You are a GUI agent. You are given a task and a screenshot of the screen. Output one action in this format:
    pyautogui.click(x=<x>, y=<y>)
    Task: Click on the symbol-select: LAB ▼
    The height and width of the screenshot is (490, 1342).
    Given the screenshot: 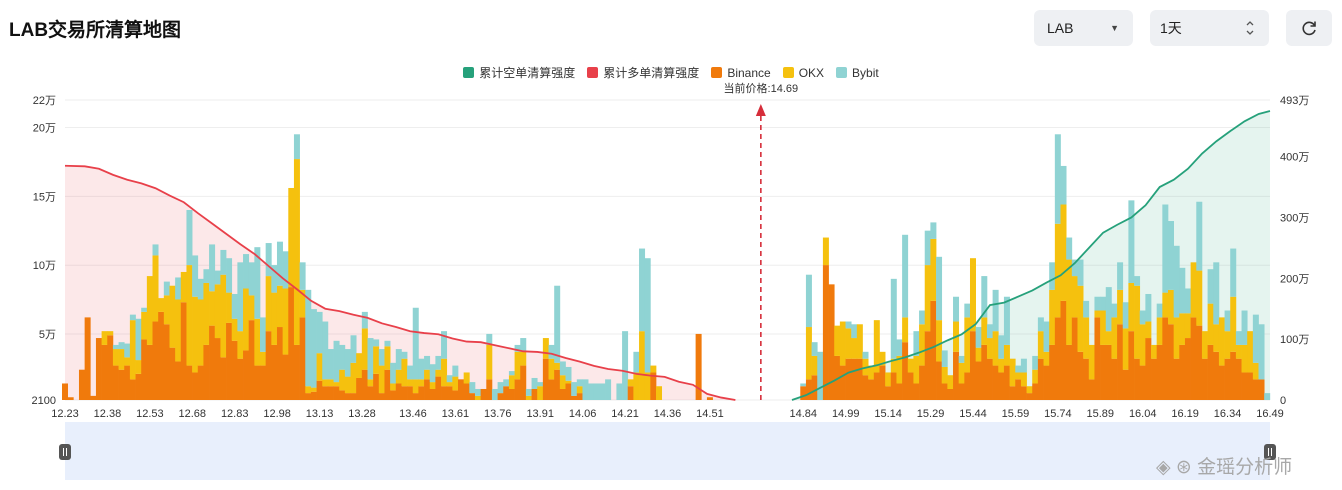 What is the action you would take?
    pyautogui.click(x=1083, y=28)
    